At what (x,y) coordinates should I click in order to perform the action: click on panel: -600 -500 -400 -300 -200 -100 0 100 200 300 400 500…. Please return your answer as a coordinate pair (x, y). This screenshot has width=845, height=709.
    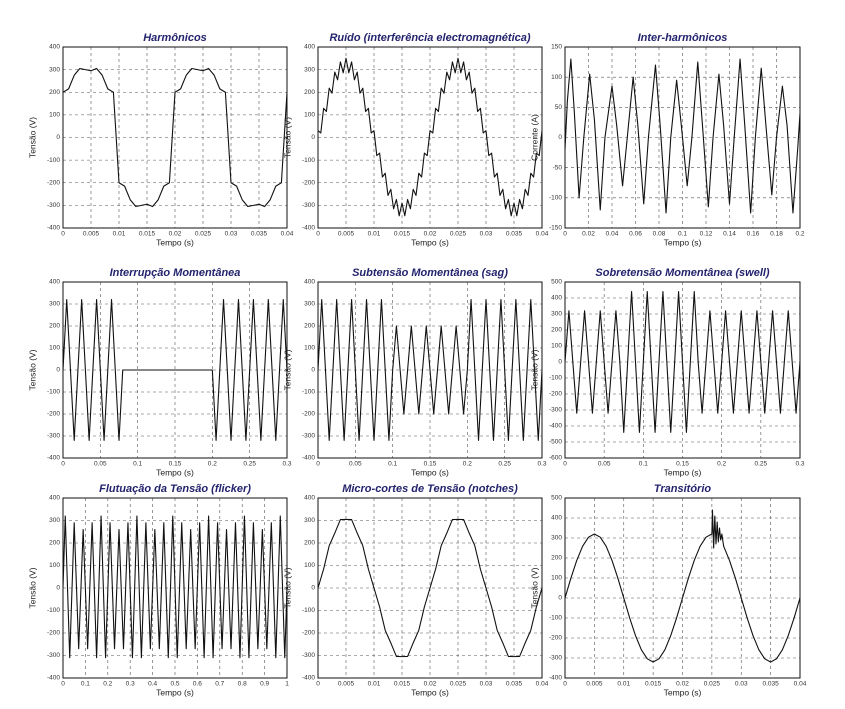
    Looking at the image, I should click on (667, 372).